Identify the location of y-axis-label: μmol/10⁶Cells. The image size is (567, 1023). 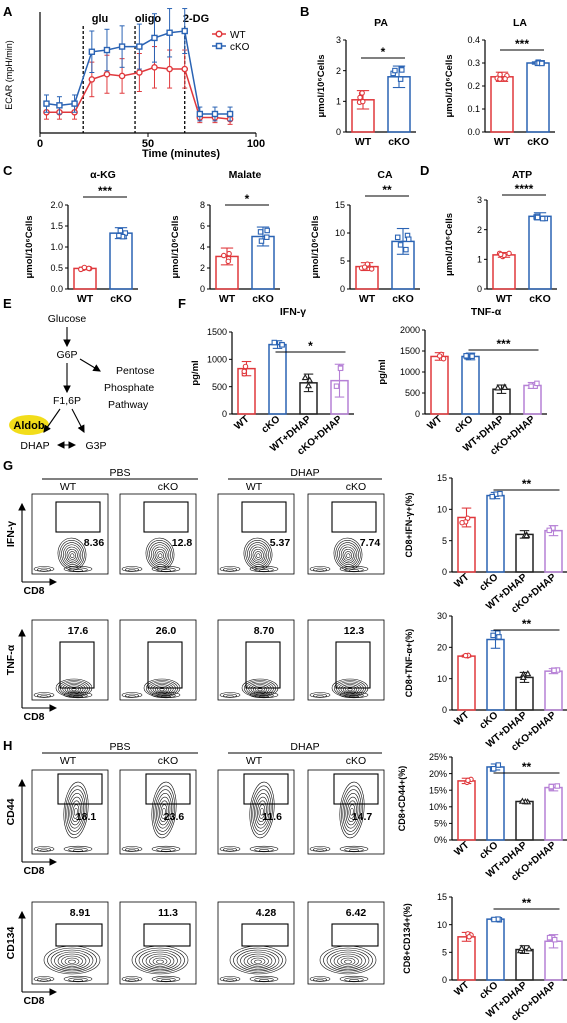
(175, 247).